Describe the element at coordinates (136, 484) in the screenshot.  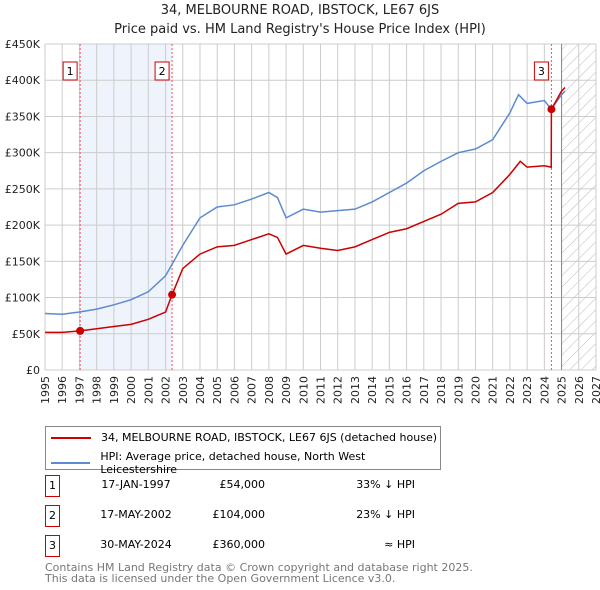
I see `sale-date: 17-JAN-1997` at that location.